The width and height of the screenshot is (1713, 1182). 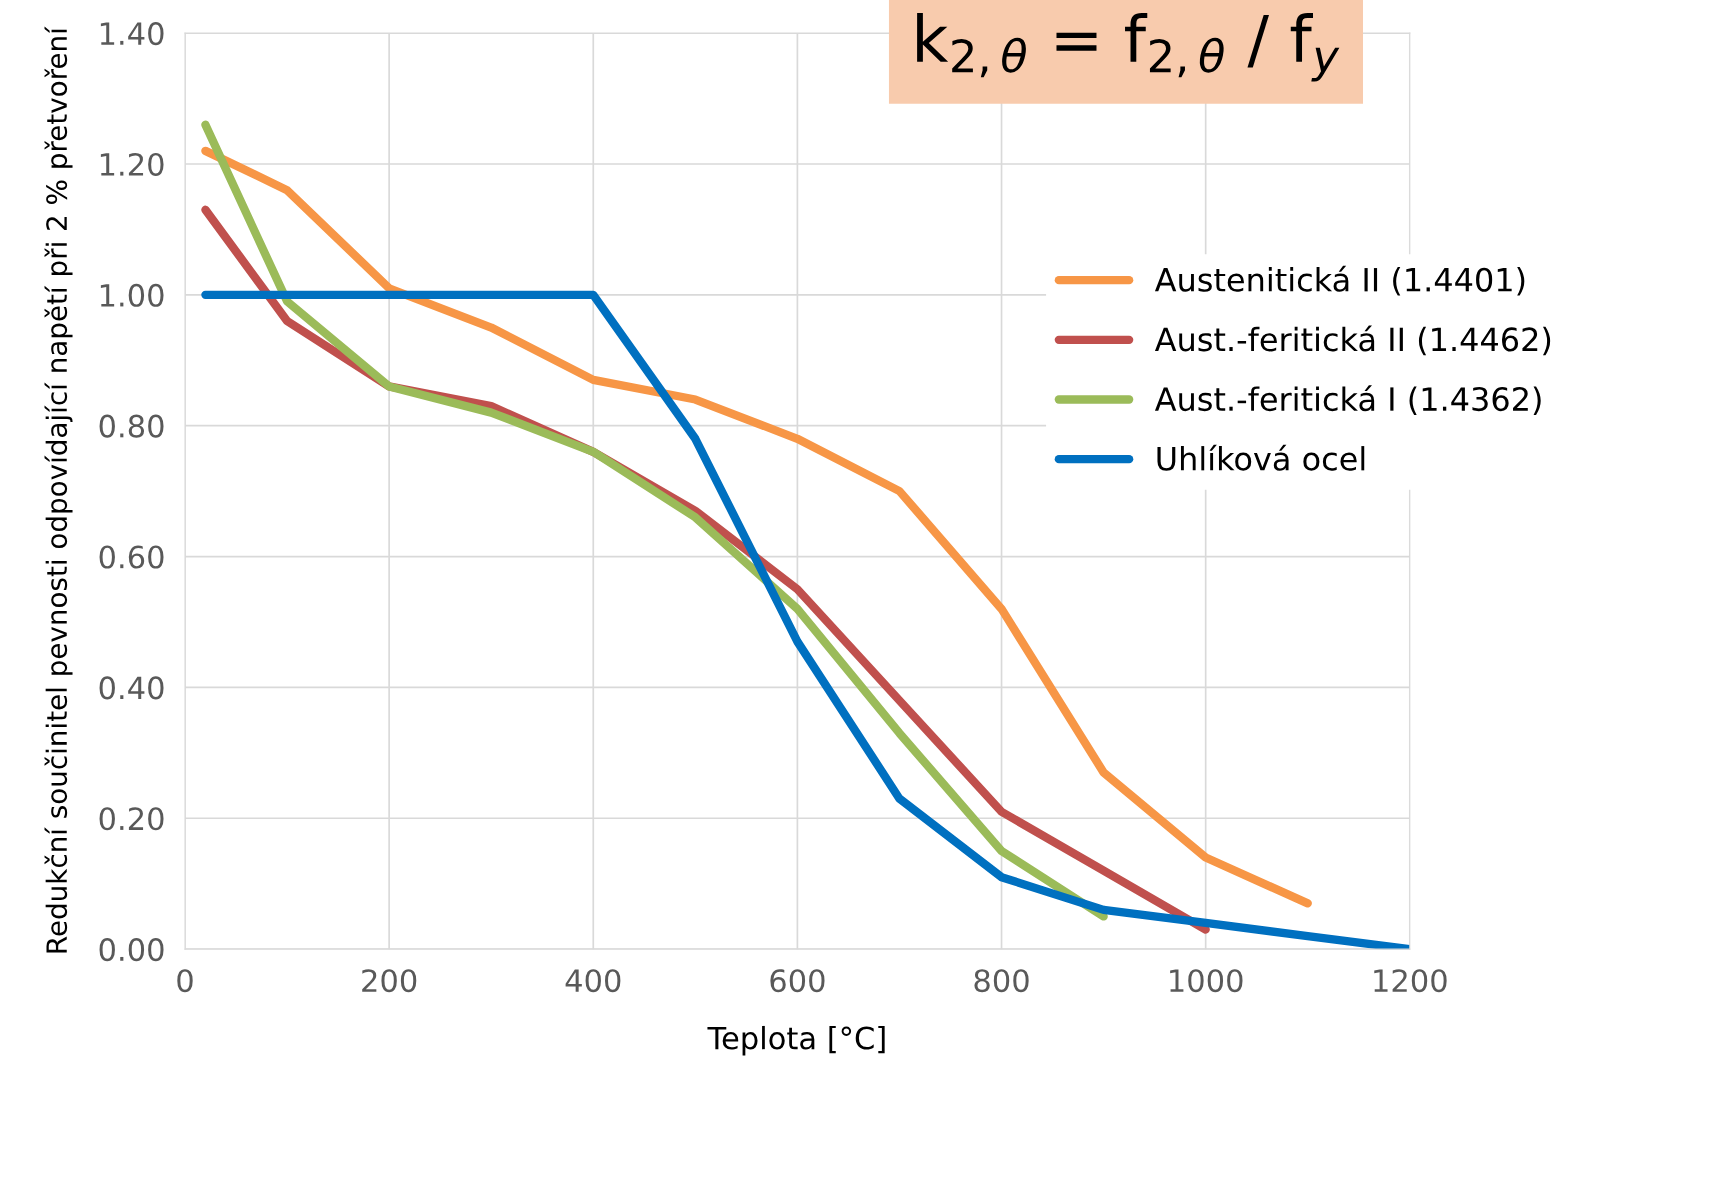 I want to click on x-tick-label: 1000, so click(x=1206, y=981).